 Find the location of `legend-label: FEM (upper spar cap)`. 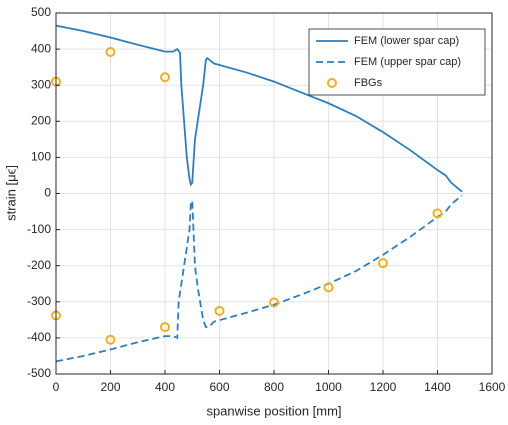

legend-label: FEM (upper spar cap) is located at coordinates (407, 62).